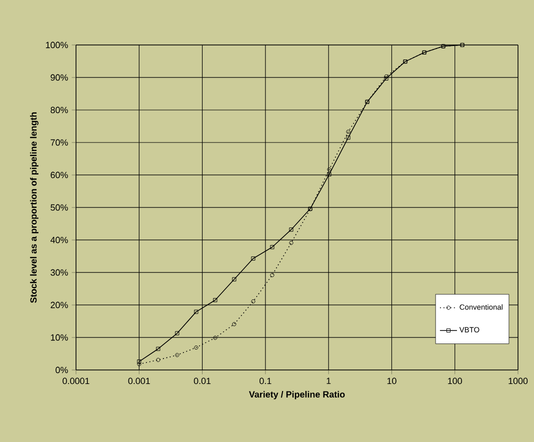 This screenshot has height=442, width=534. I want to click on y-tick-label: 70%, so click(59, 142).